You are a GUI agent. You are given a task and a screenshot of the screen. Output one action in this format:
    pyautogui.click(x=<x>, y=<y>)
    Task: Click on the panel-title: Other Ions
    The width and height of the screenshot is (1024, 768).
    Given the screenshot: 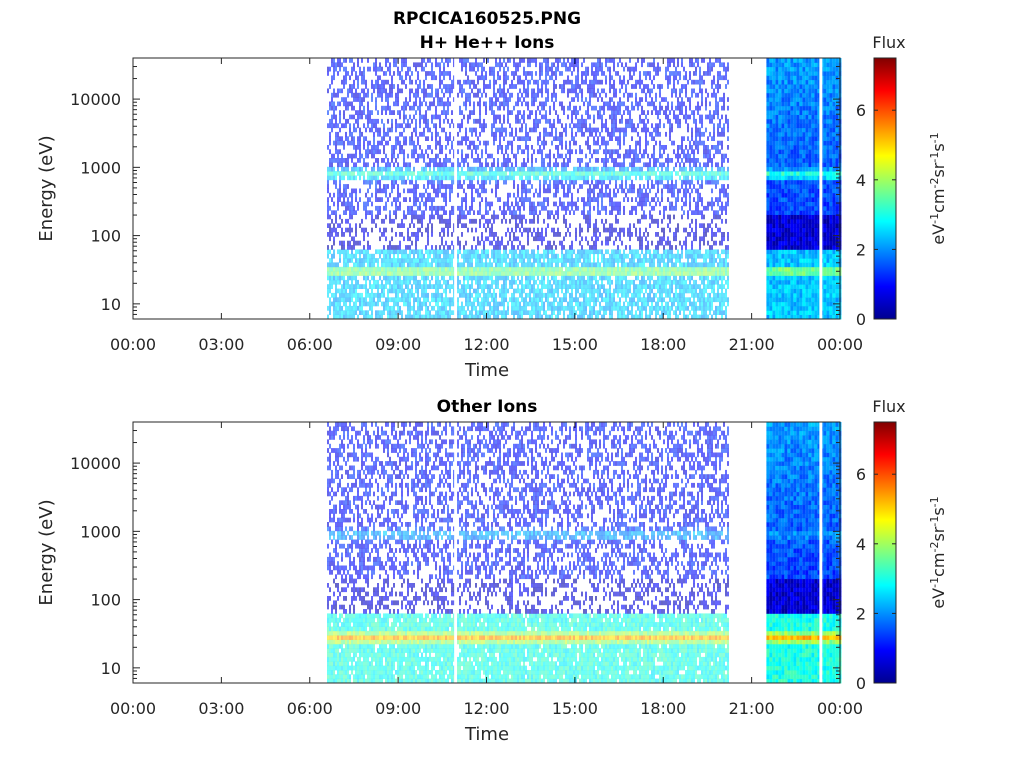 What is the action you would take?
    pyautogui.click(x=487, y=407)
    